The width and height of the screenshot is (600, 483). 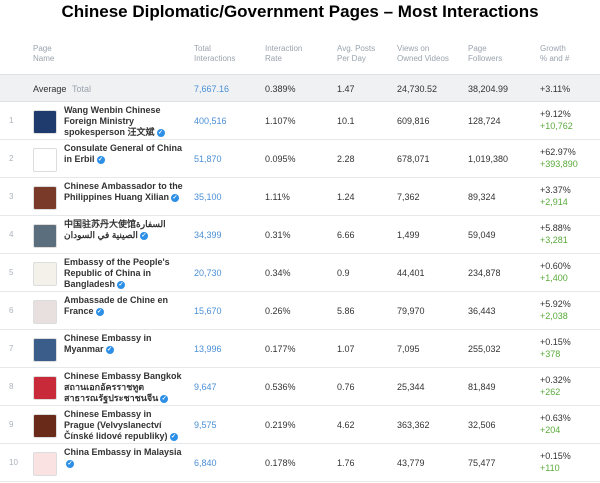 What do you see at coordinates (280, 159) in the screenshot?
I see `interaction-rate: 0.095%` at bounding box center [280, 159].